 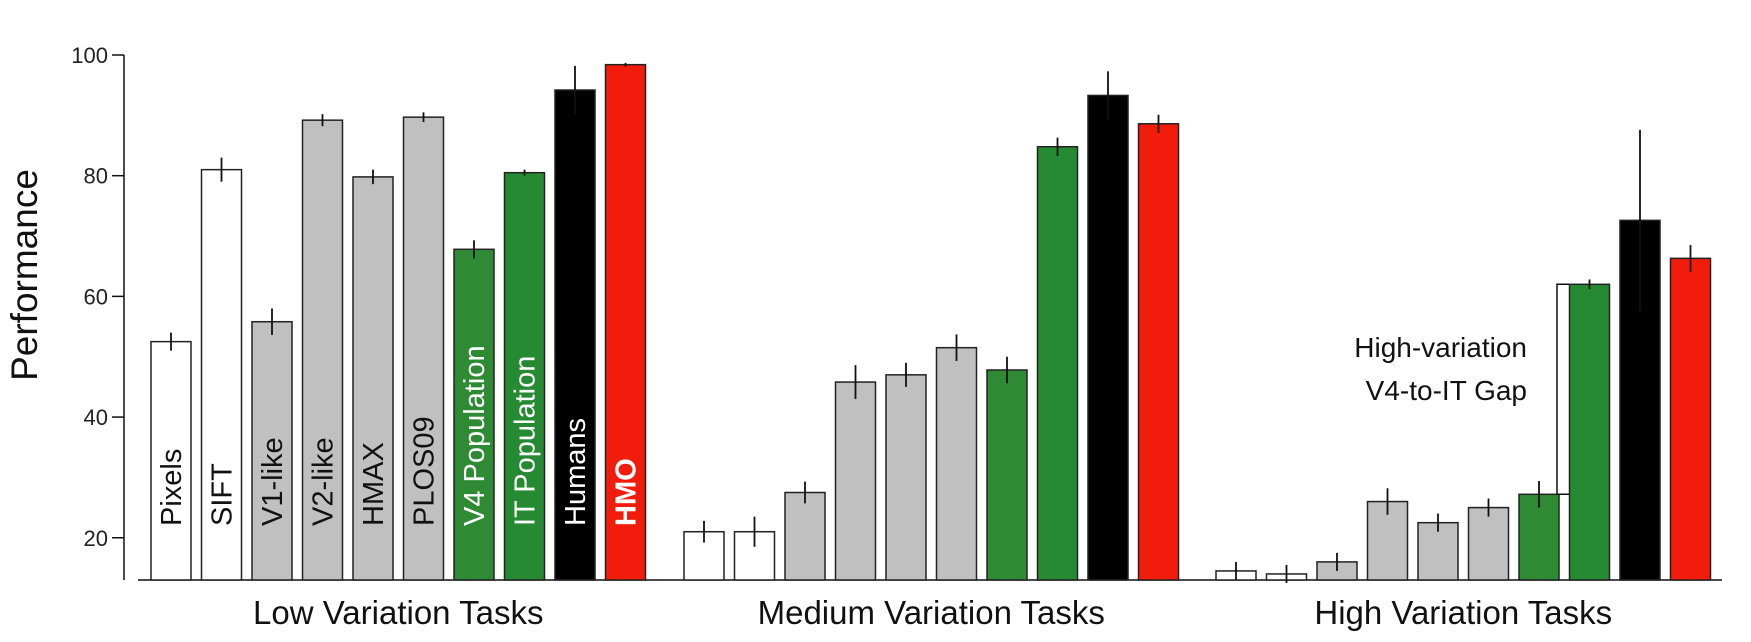 I want to click on bar-label: HMAX, so click(x=374, y=484).